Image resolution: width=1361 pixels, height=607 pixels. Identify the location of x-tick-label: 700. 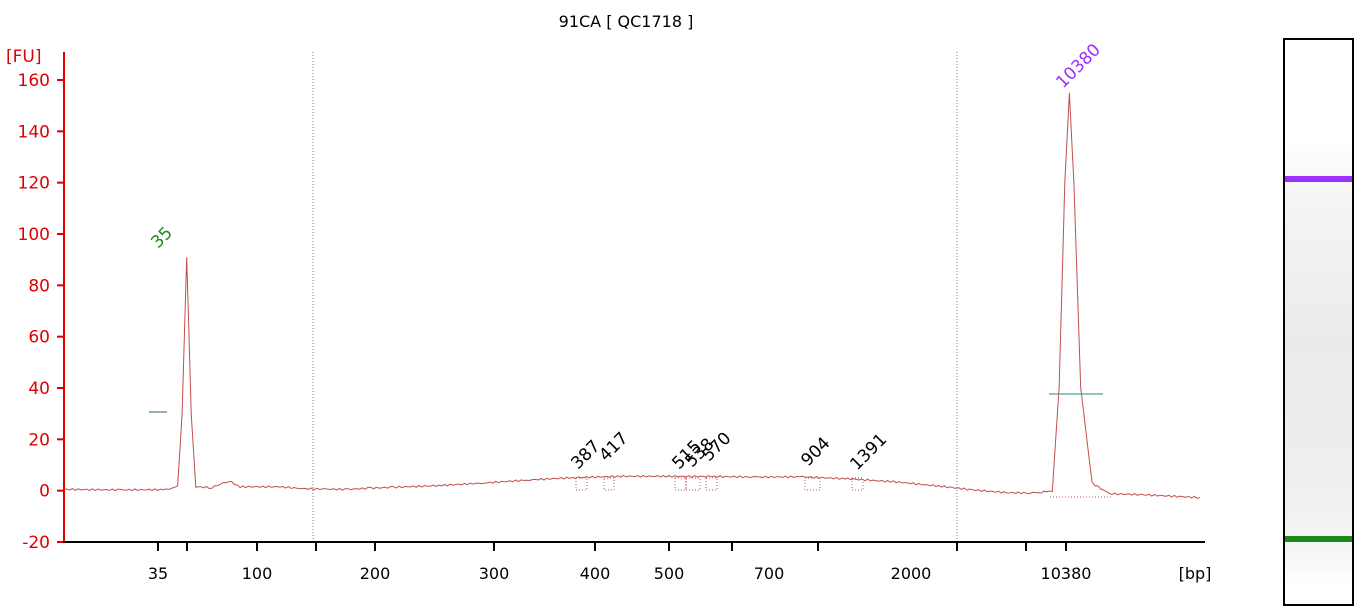
(769, 573).